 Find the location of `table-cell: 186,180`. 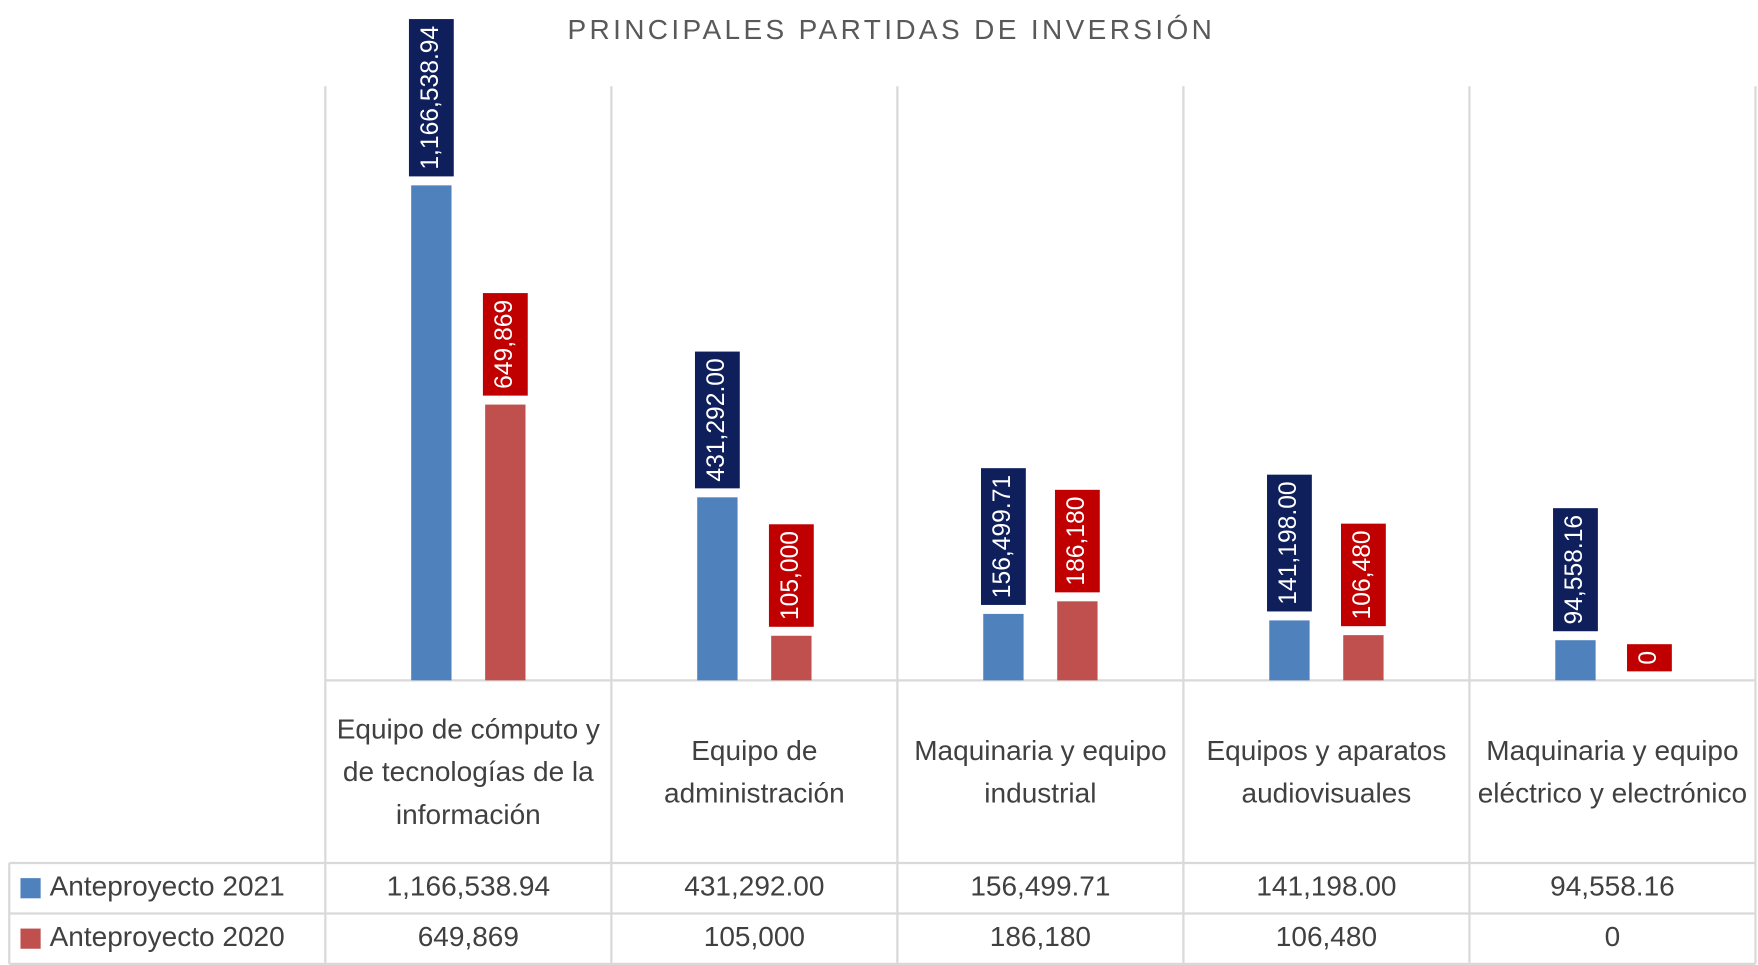

table-cell: 186,180 is located at coordinates (1040, 936).